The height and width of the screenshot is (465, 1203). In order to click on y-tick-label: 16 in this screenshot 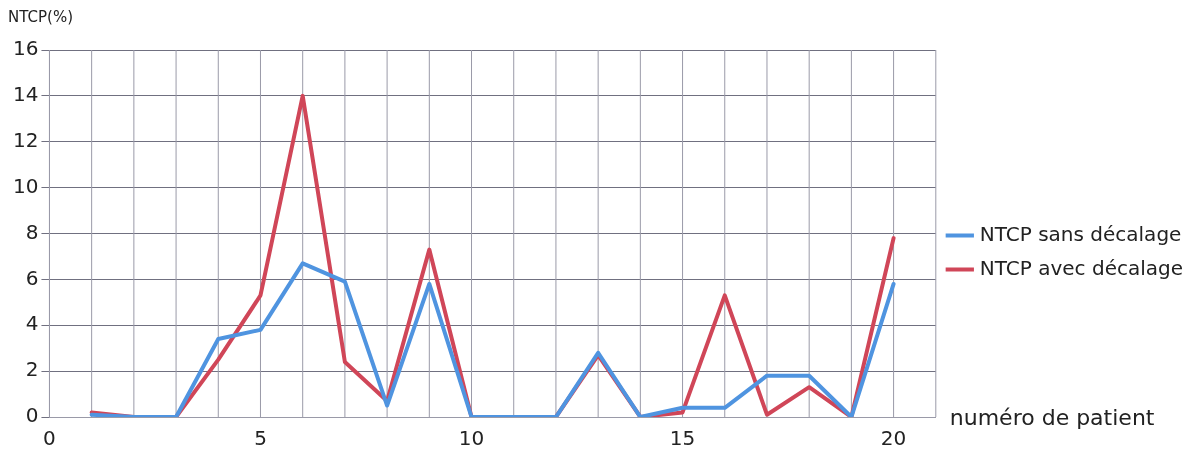, I will do `click(26, 48)`.